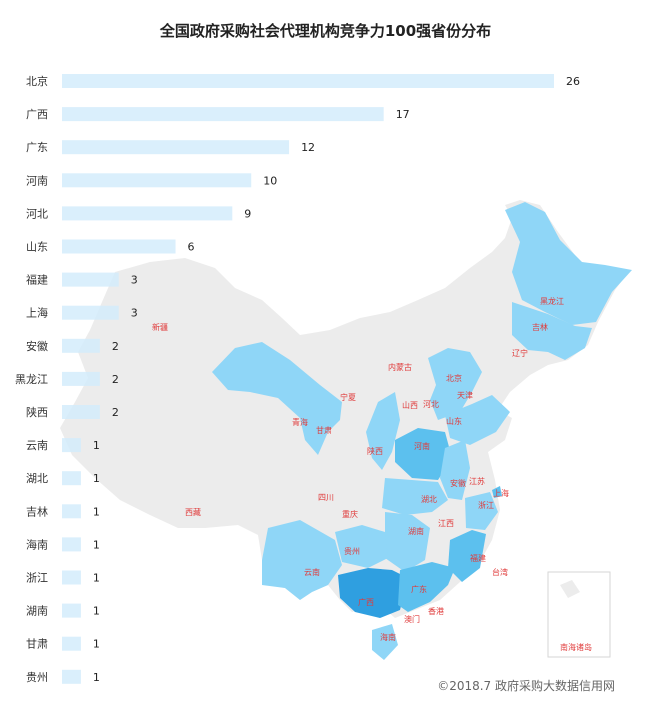 Image resolution: width=651 pixels, height=710 pixels. What do you see at coordinates (160, 327) in the screenshot?
I see `map-label: 新疆` at bounding box center [160, 327].